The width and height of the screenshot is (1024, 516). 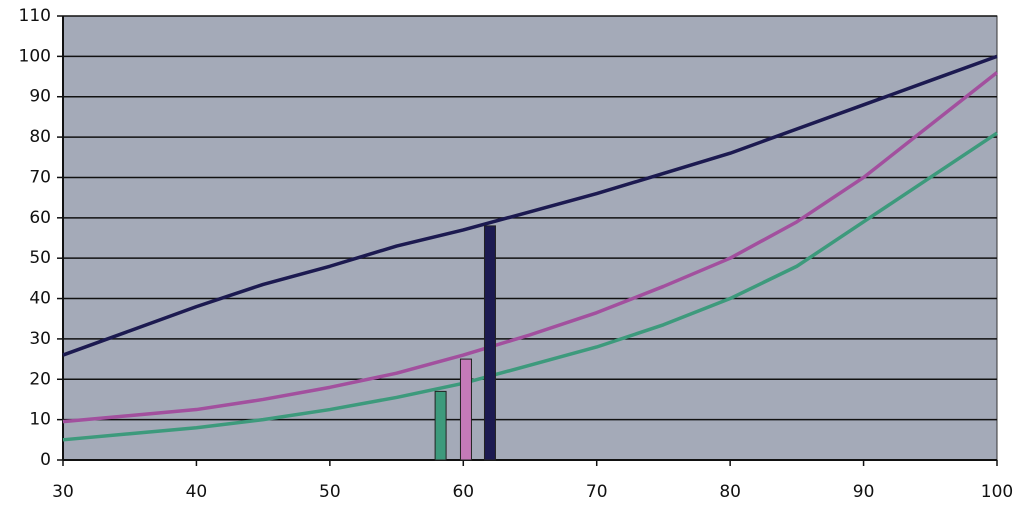 What do you see at coordinates (40, 137) in the screenshot?
I see `y-tick-label: 80` at bounding box center [40, 137].